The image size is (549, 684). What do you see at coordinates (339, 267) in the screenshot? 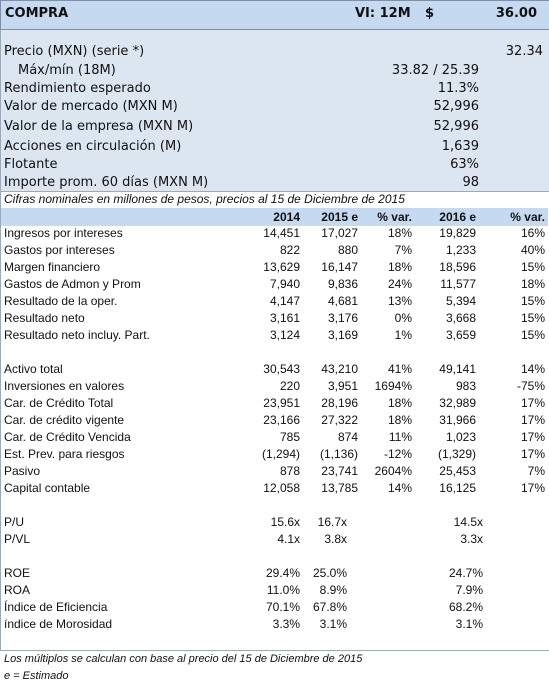
I see `cell-value: 16,147` at bounding box center [339, 267].